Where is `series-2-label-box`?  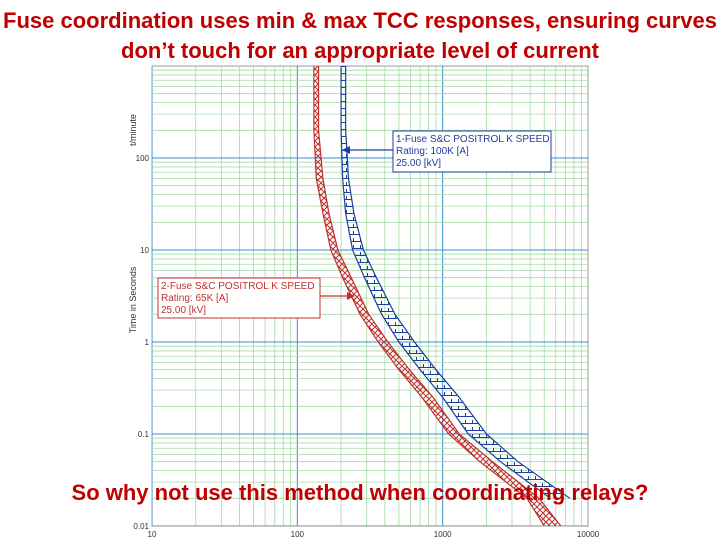
series-2-label-box is located at coordinates (239, 298).